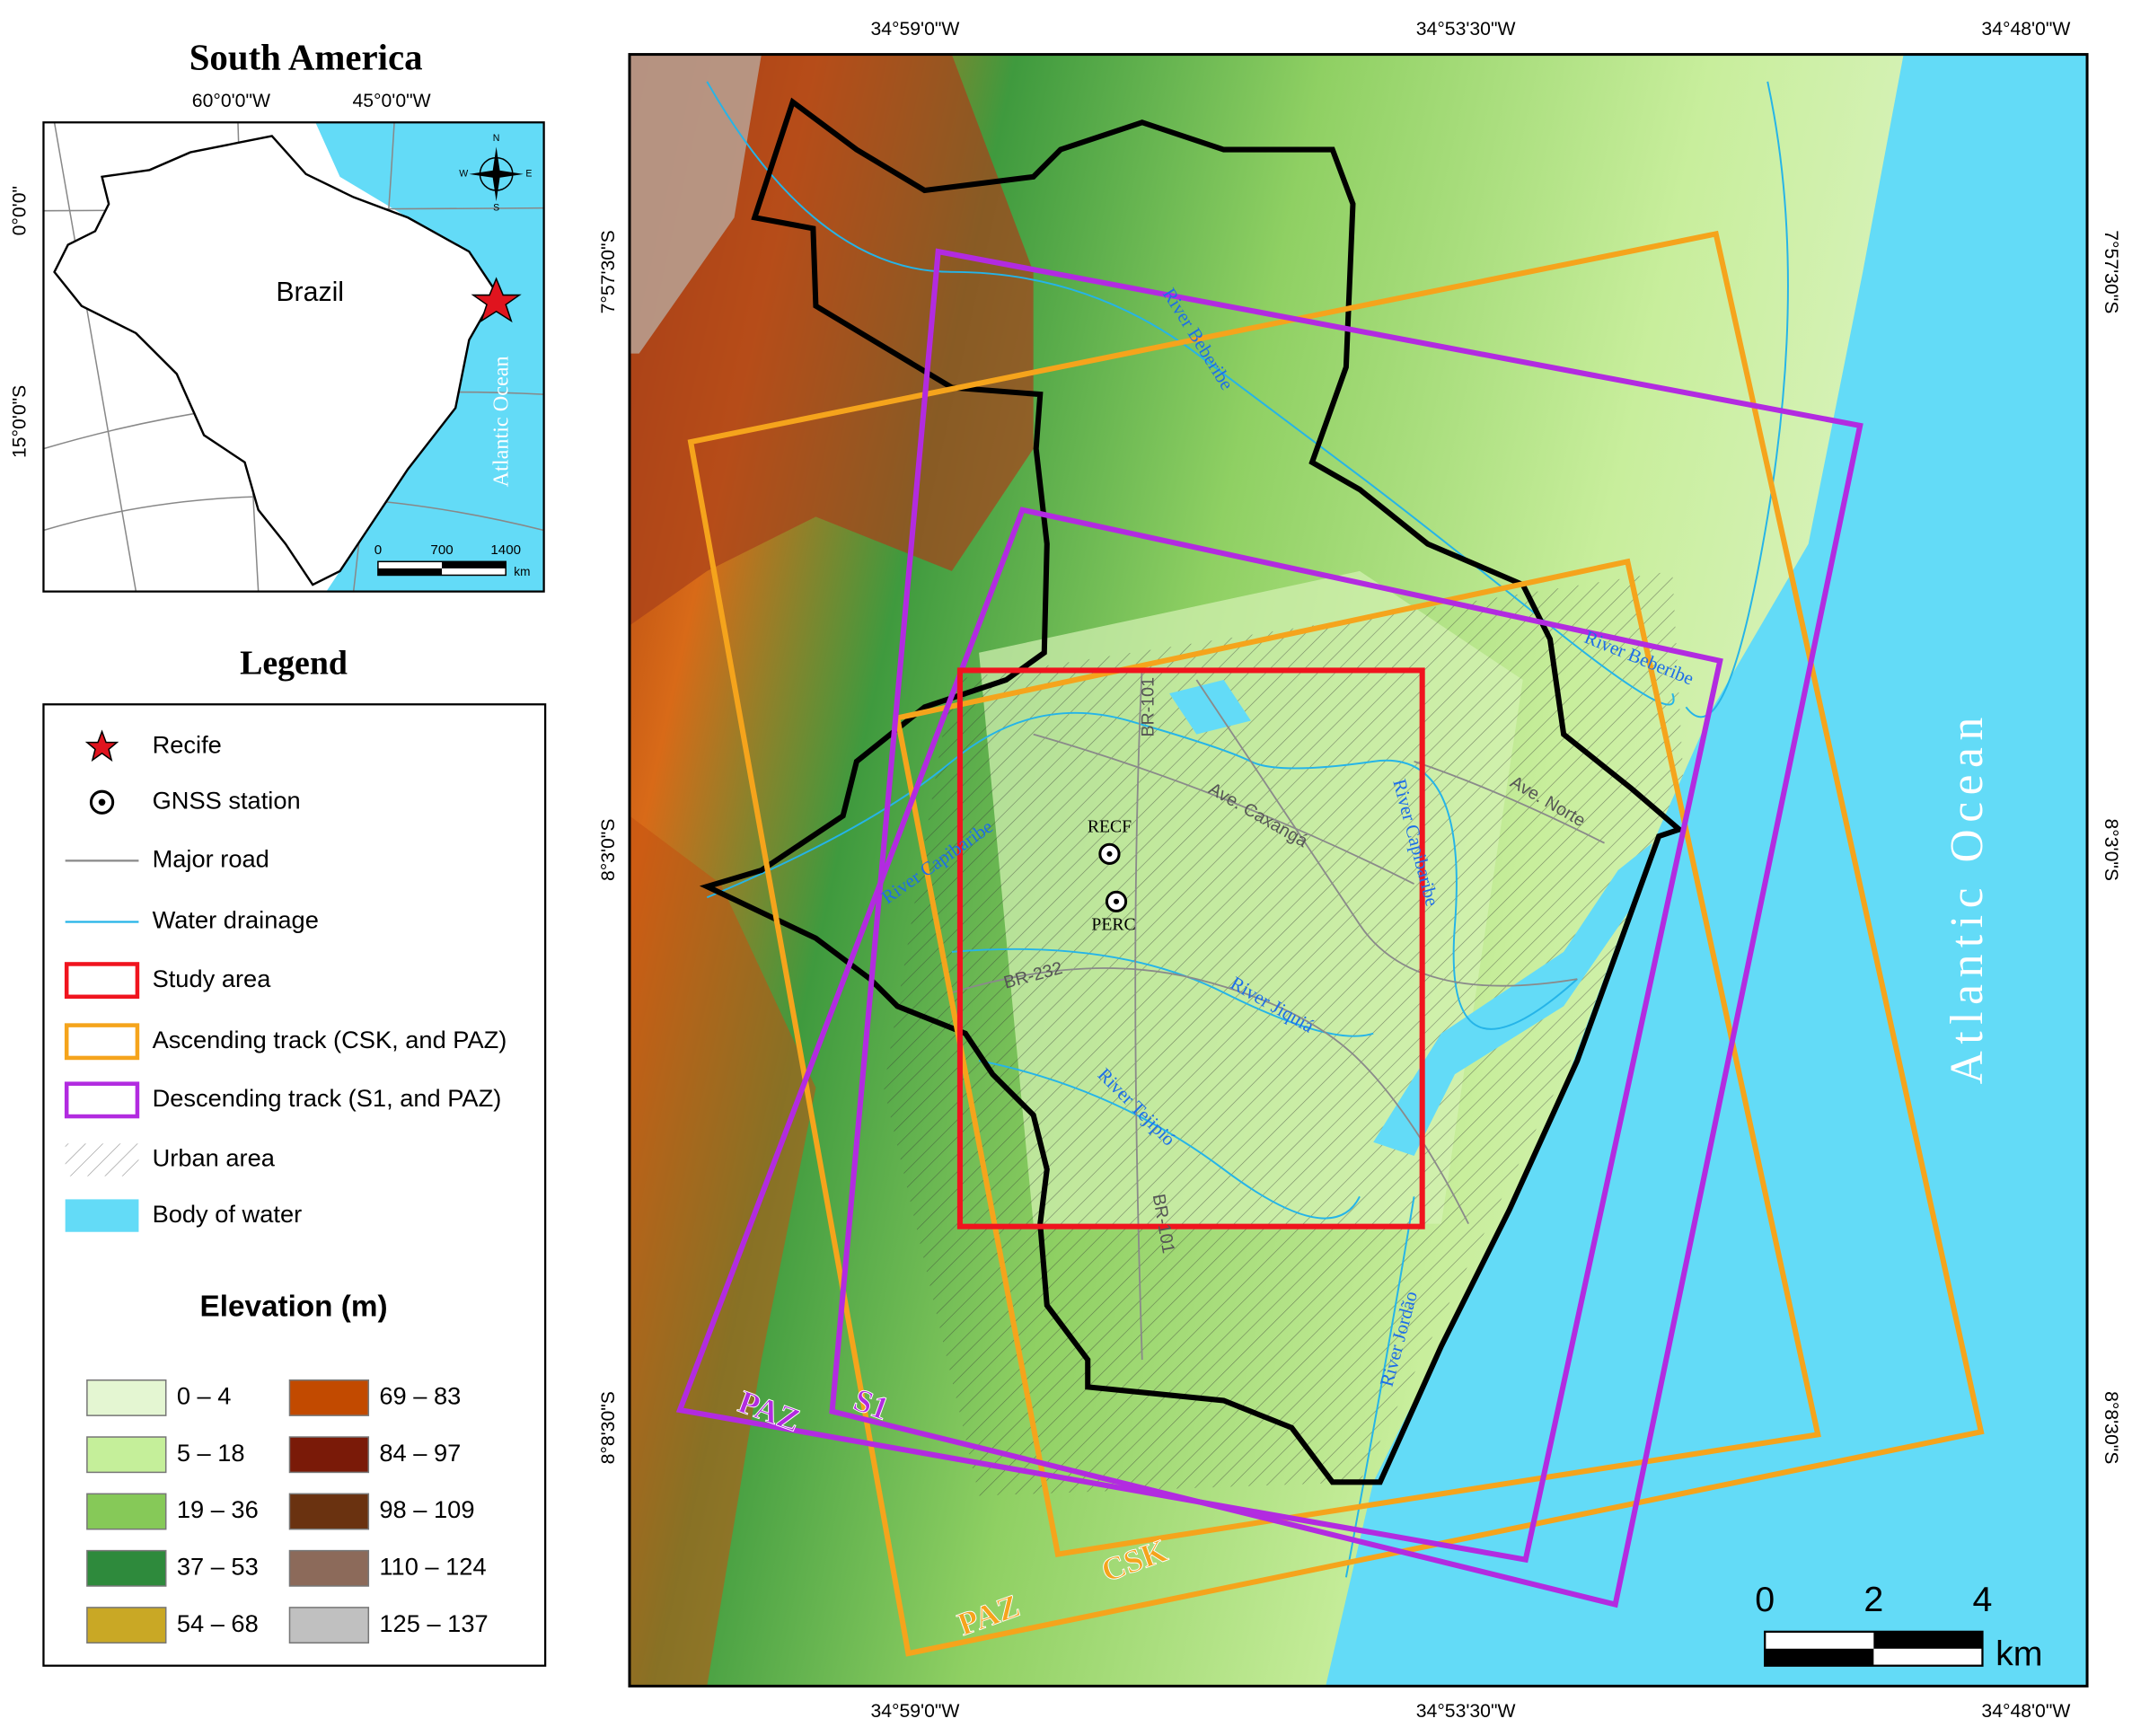 This screenshot has width=2132, height=1736. What do you see at coordinates (101, 746) in the screenshot?
I see `symbol-star` at bounding box center [101, 746].